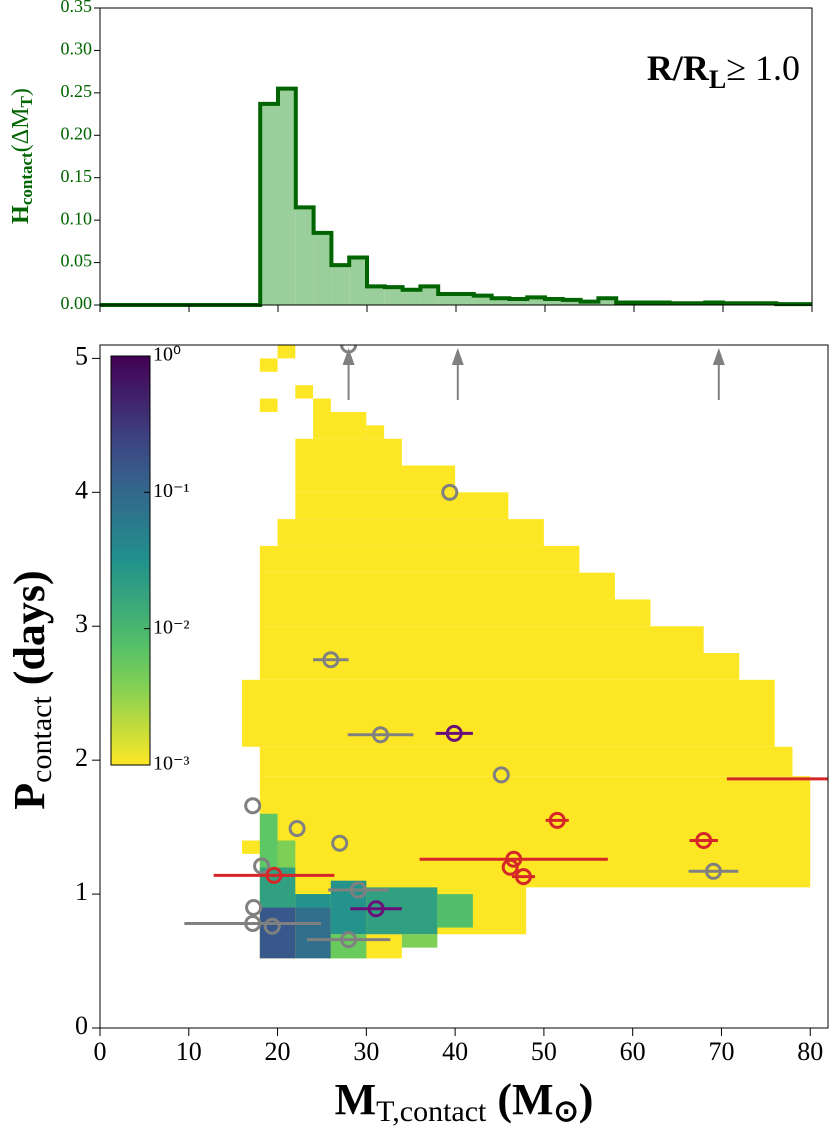 The height and width of the screenshot is (1139, 830). I want to click on label-part: ≥ 1.0, so click(763, 68).